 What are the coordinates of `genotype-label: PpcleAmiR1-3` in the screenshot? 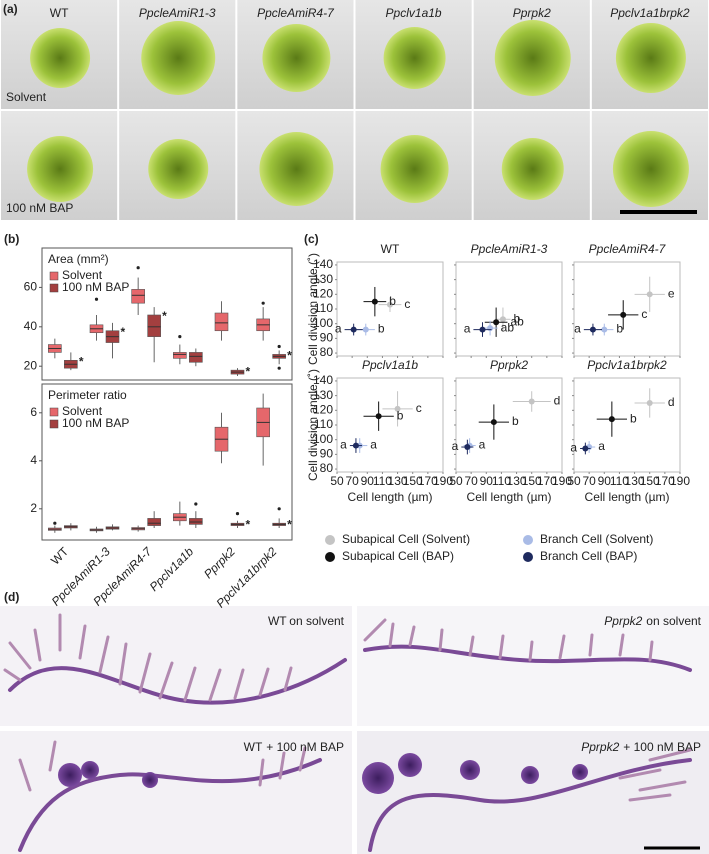 It's located at (177, 13).